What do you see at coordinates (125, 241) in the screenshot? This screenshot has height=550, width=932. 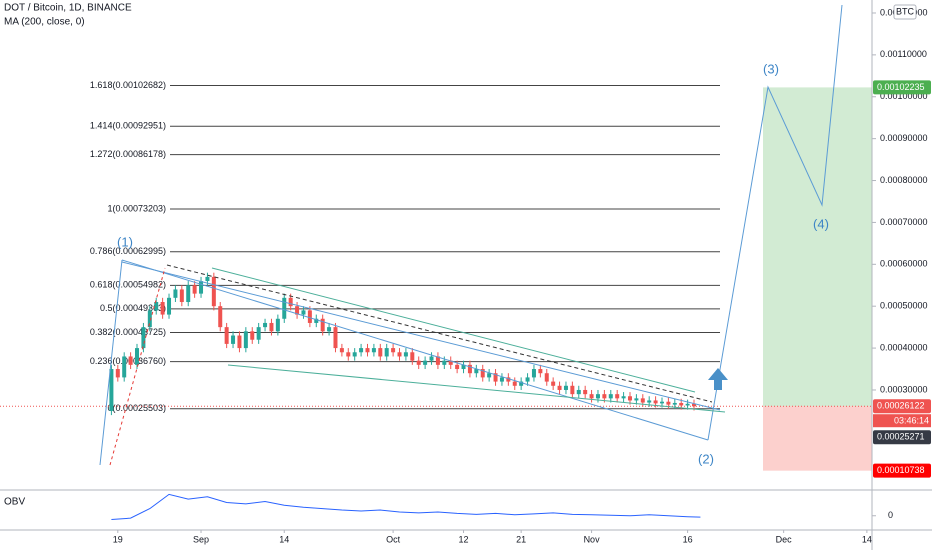 I see `wave-label: (1)` at bounding box center [125, 241].